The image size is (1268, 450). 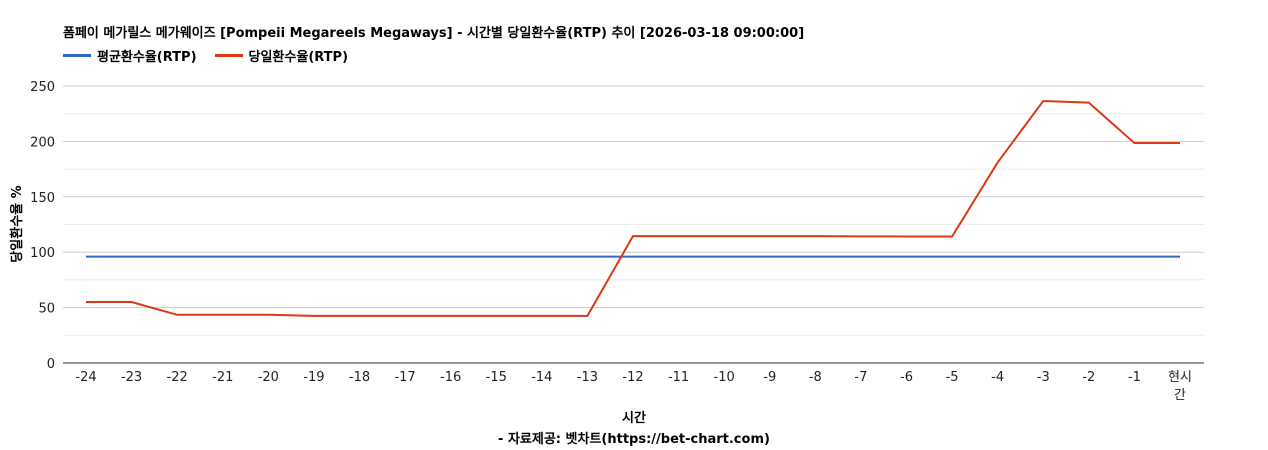 I want to click on x-tick-label: -14, so click(x=541, y=377).